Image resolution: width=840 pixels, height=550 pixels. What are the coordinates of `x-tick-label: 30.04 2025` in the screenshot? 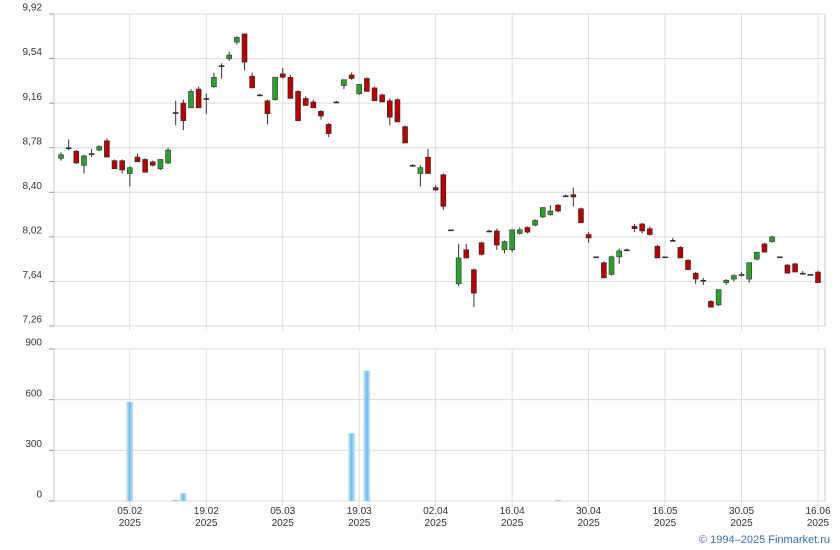 It's located at (589, 517).